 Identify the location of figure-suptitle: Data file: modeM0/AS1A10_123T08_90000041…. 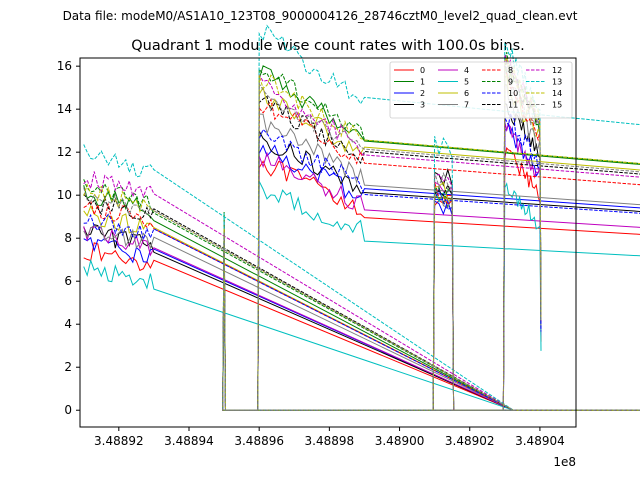
(320, 16).